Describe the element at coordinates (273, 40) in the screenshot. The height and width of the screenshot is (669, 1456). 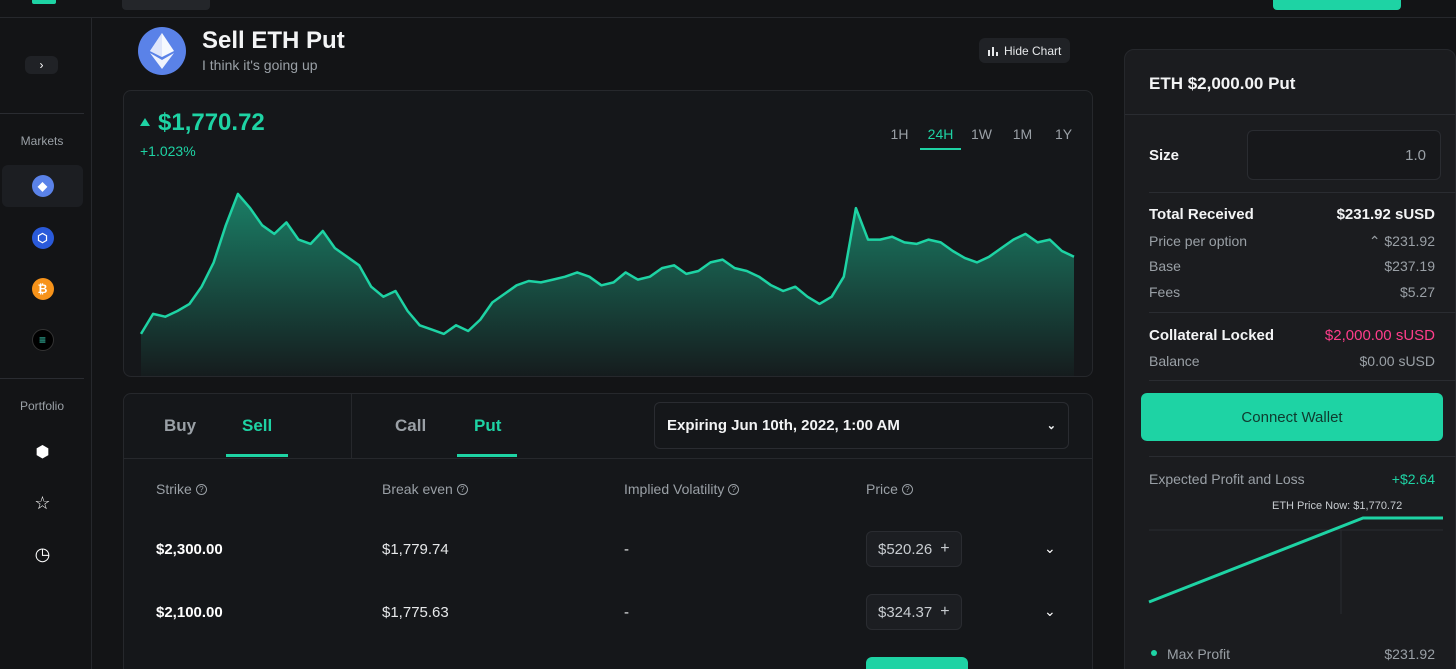
I see `page-title: Sell ETH Put` at that location.